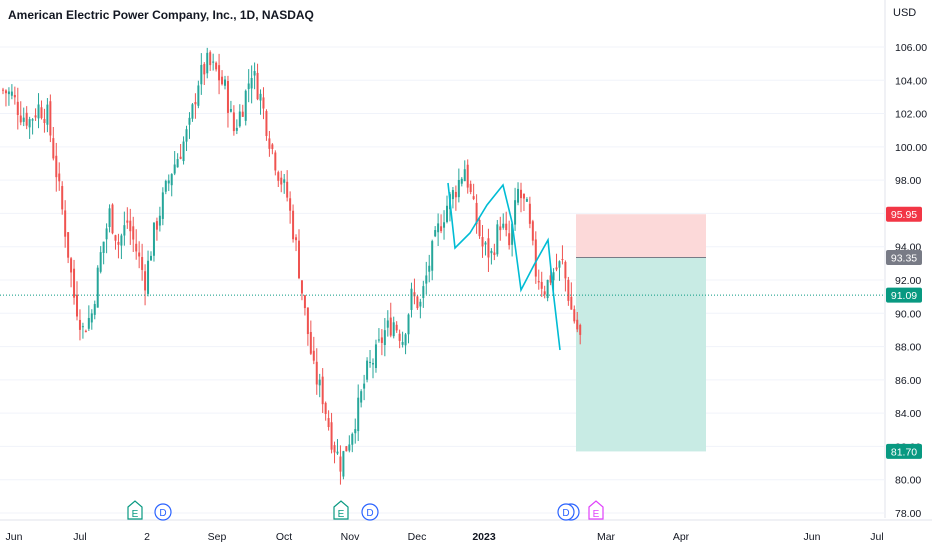  Describe the element at coordinates (484, 537) in the screenshot. I see `x-tick-label: 2023` at that location.